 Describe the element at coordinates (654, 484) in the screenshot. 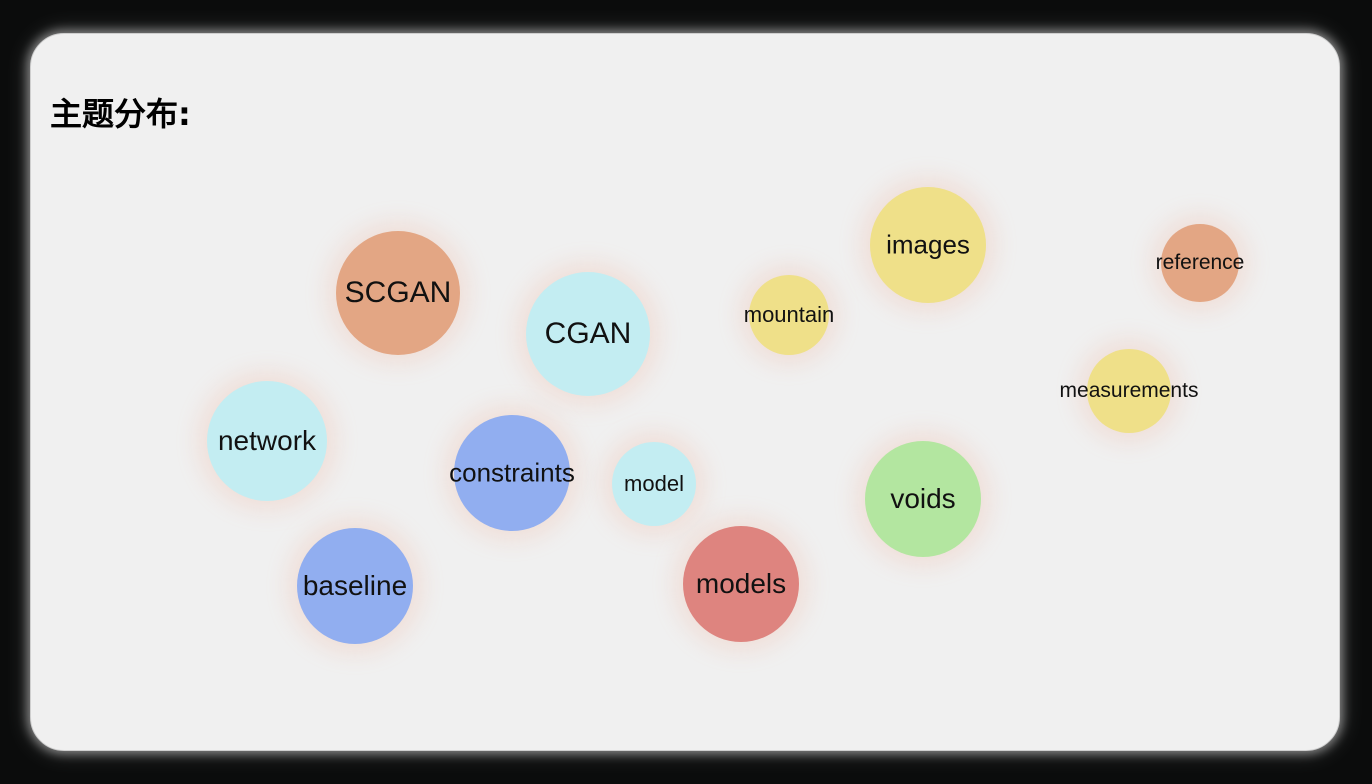

I see `topic-bubble-model` at that location.